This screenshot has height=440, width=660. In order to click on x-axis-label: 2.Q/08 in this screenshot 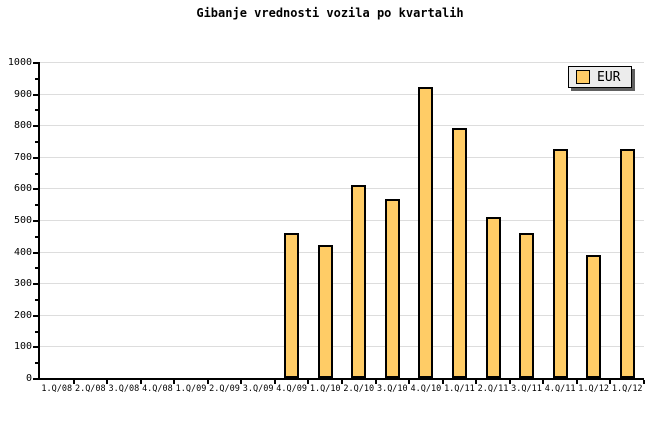, I will do `click(90, 389)`.